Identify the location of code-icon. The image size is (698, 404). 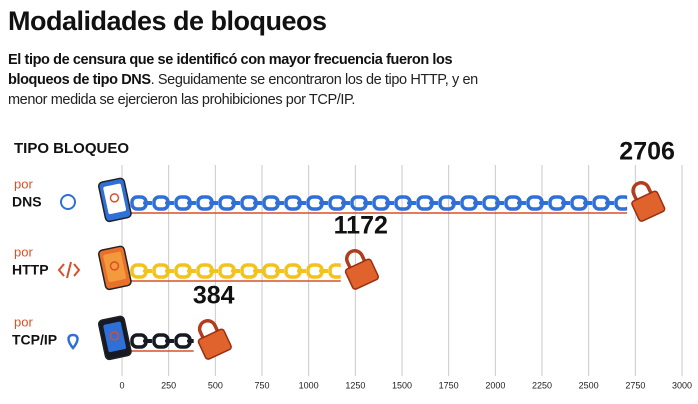
(69, 270).